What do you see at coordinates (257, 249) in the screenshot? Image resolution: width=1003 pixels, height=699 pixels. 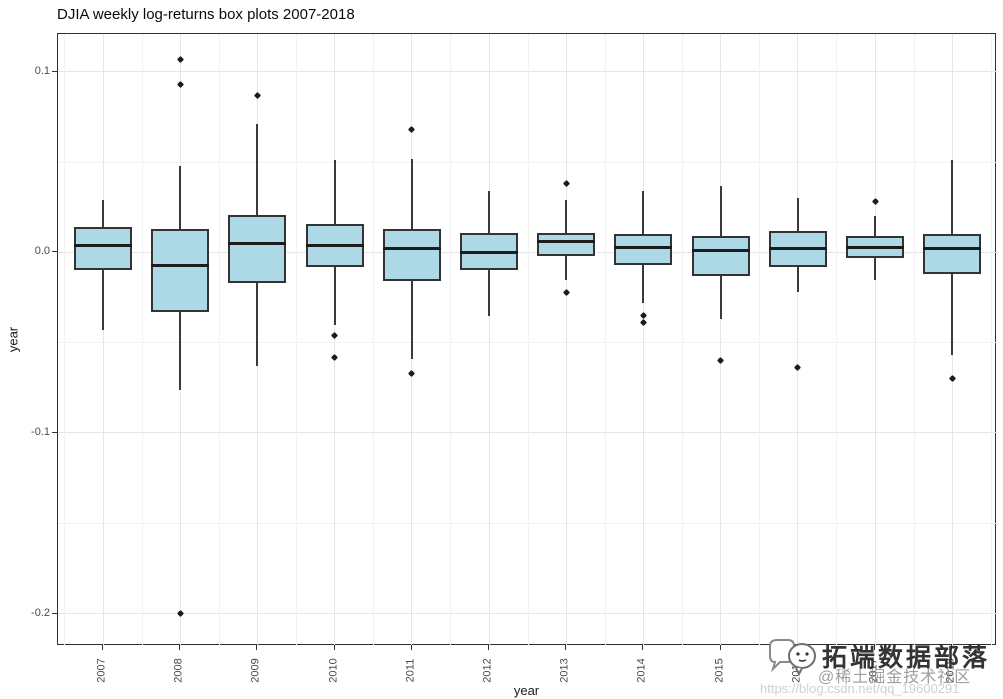 I see `box-2009` at bounding box center [257, 249].